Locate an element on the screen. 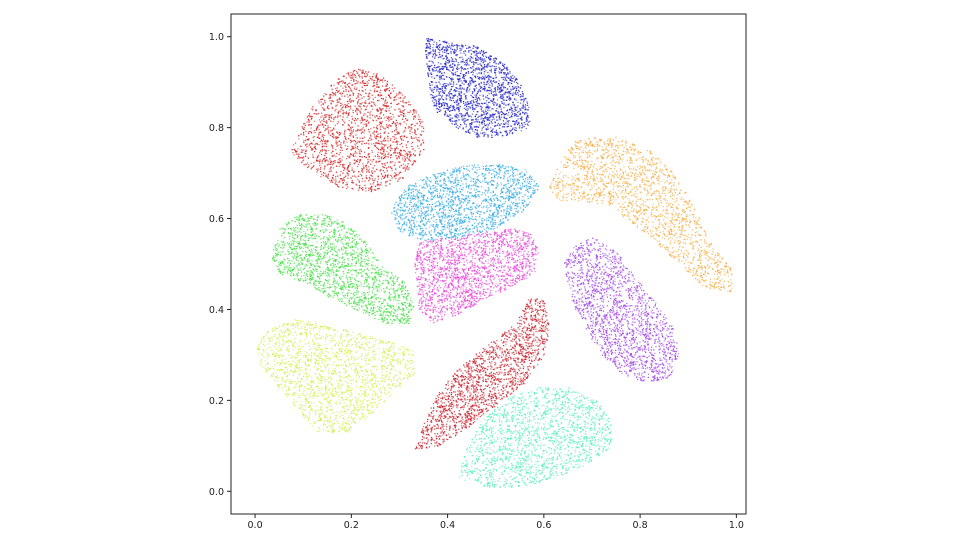 This screenshot has width=960, height=540. y-tick-label: 0.2 is located at coordinates (216, 401).